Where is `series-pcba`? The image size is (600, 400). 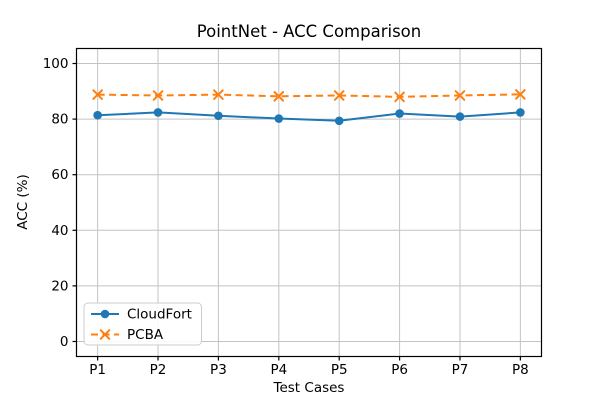
series-pcba is located at coordinates (309, 96).